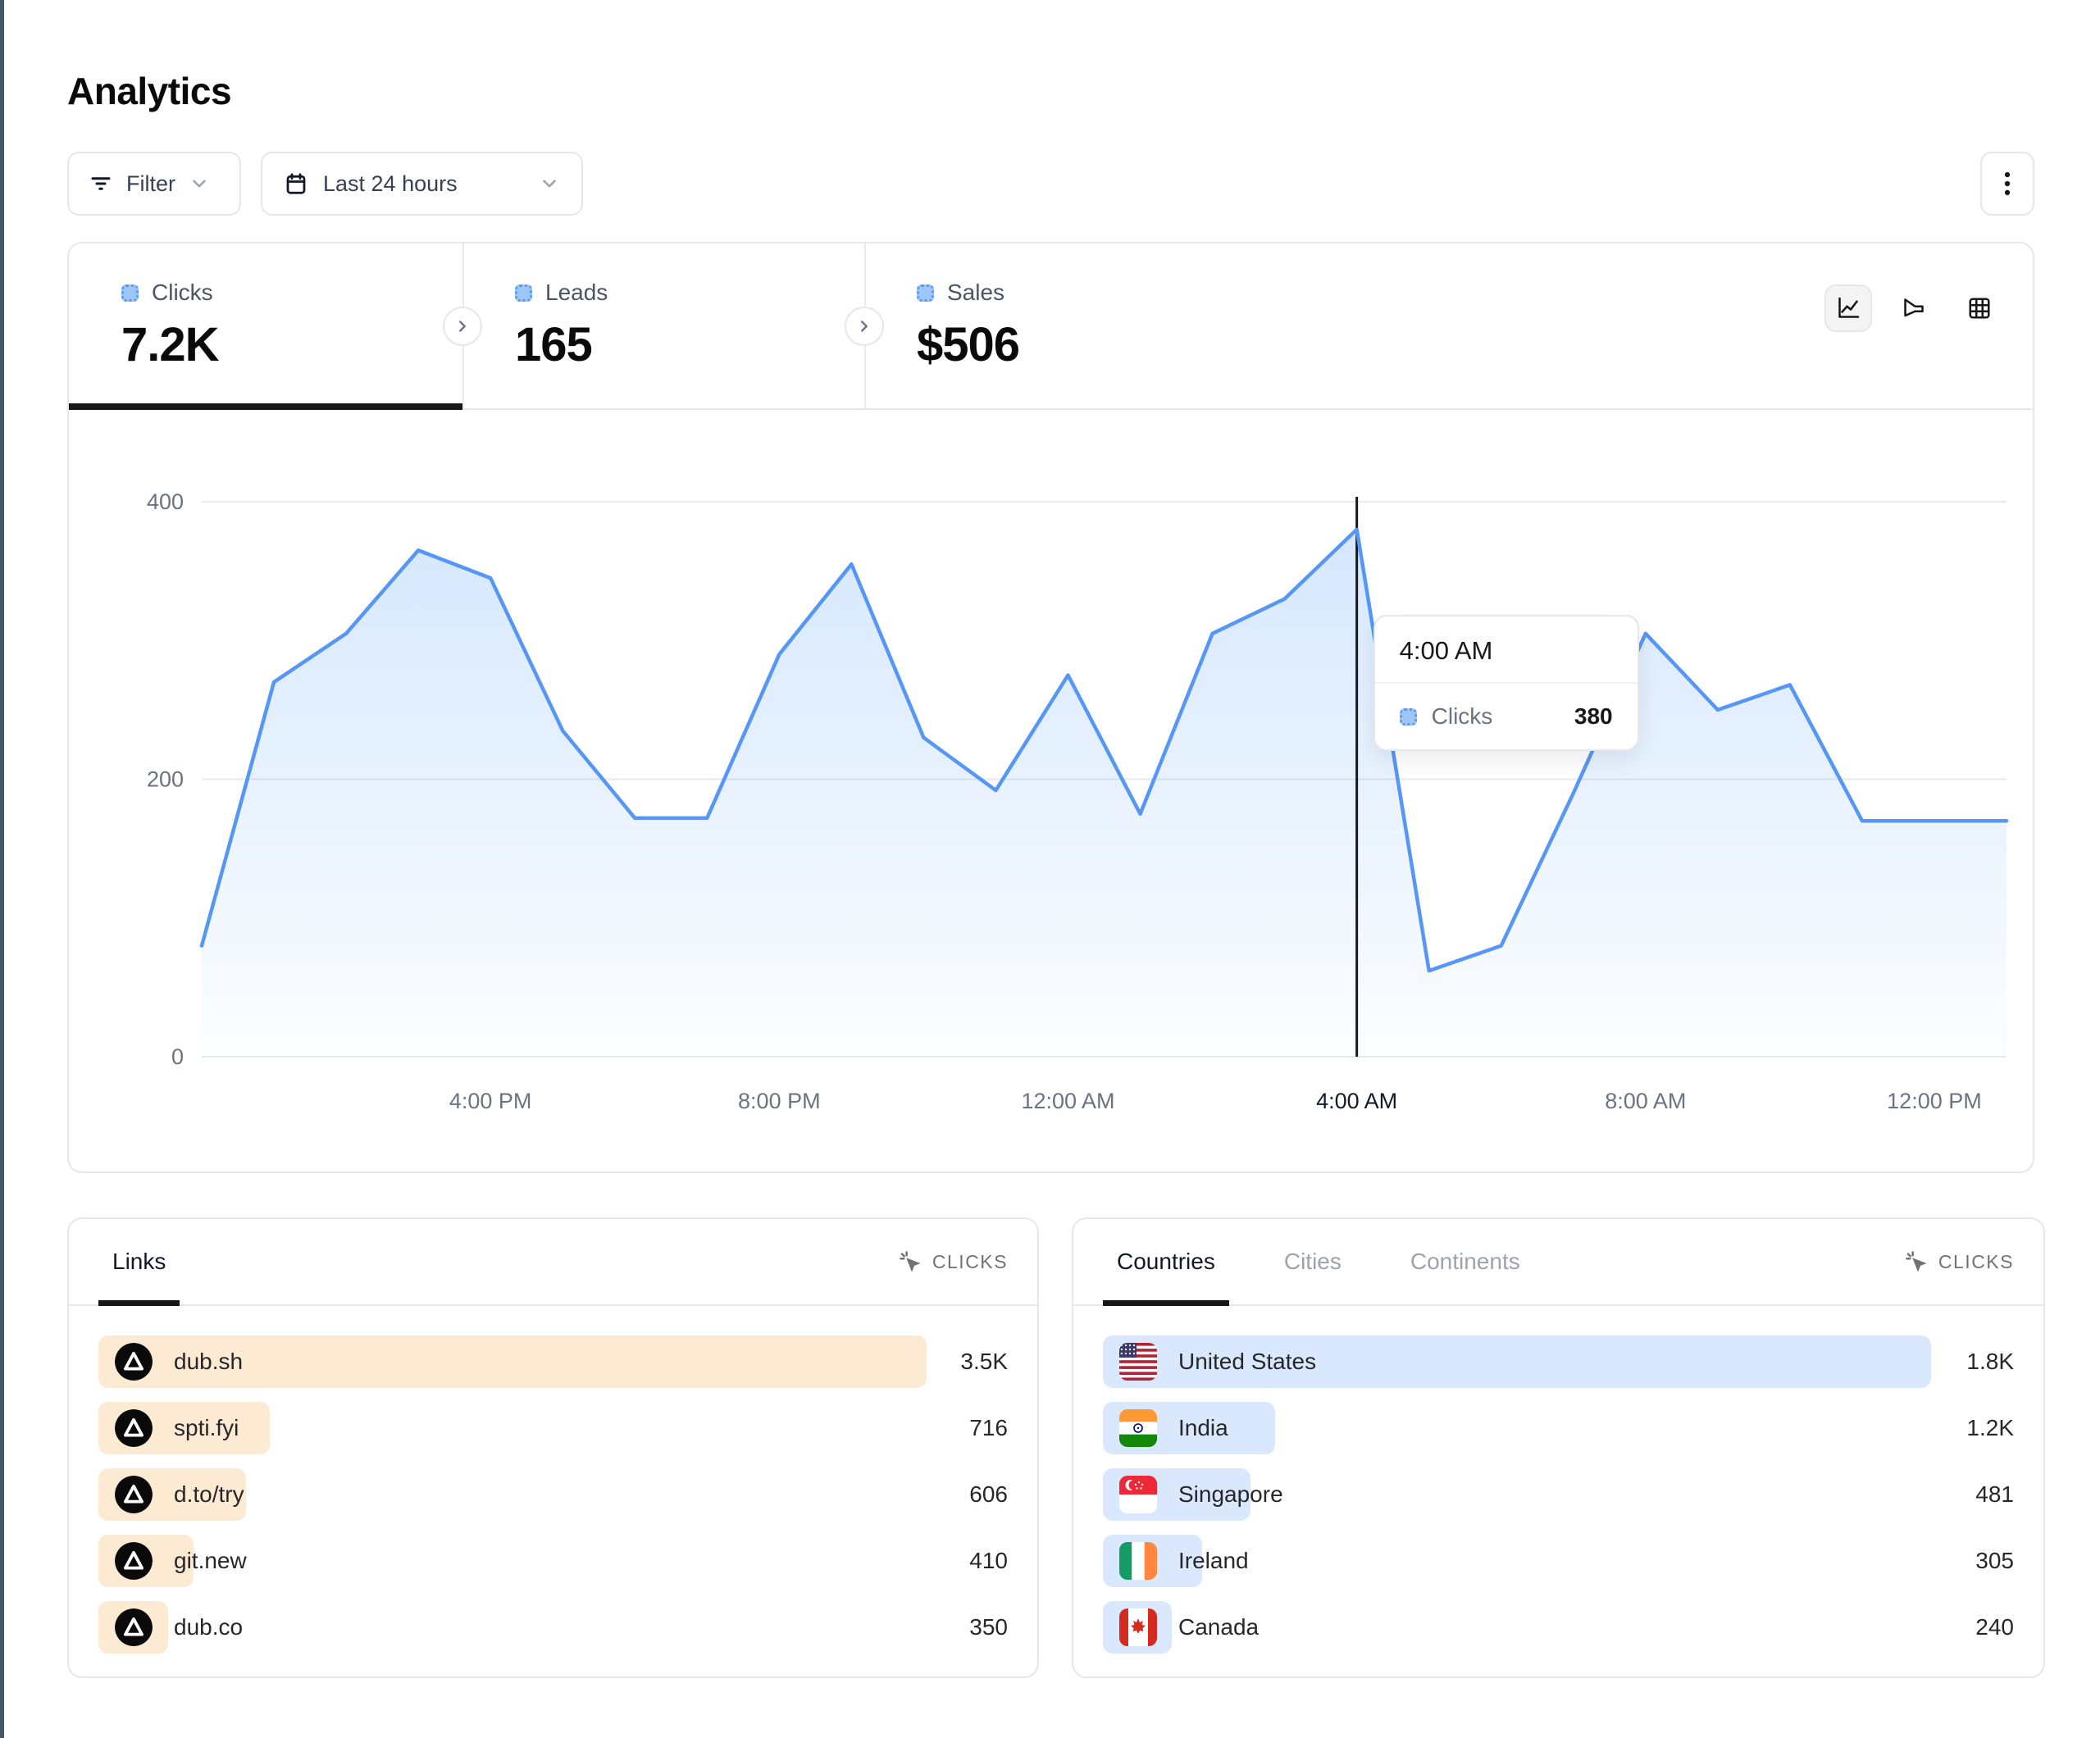 This screenshot has width=2100, height=1738. I want to click on left-accent-strip, so click(2, 869).